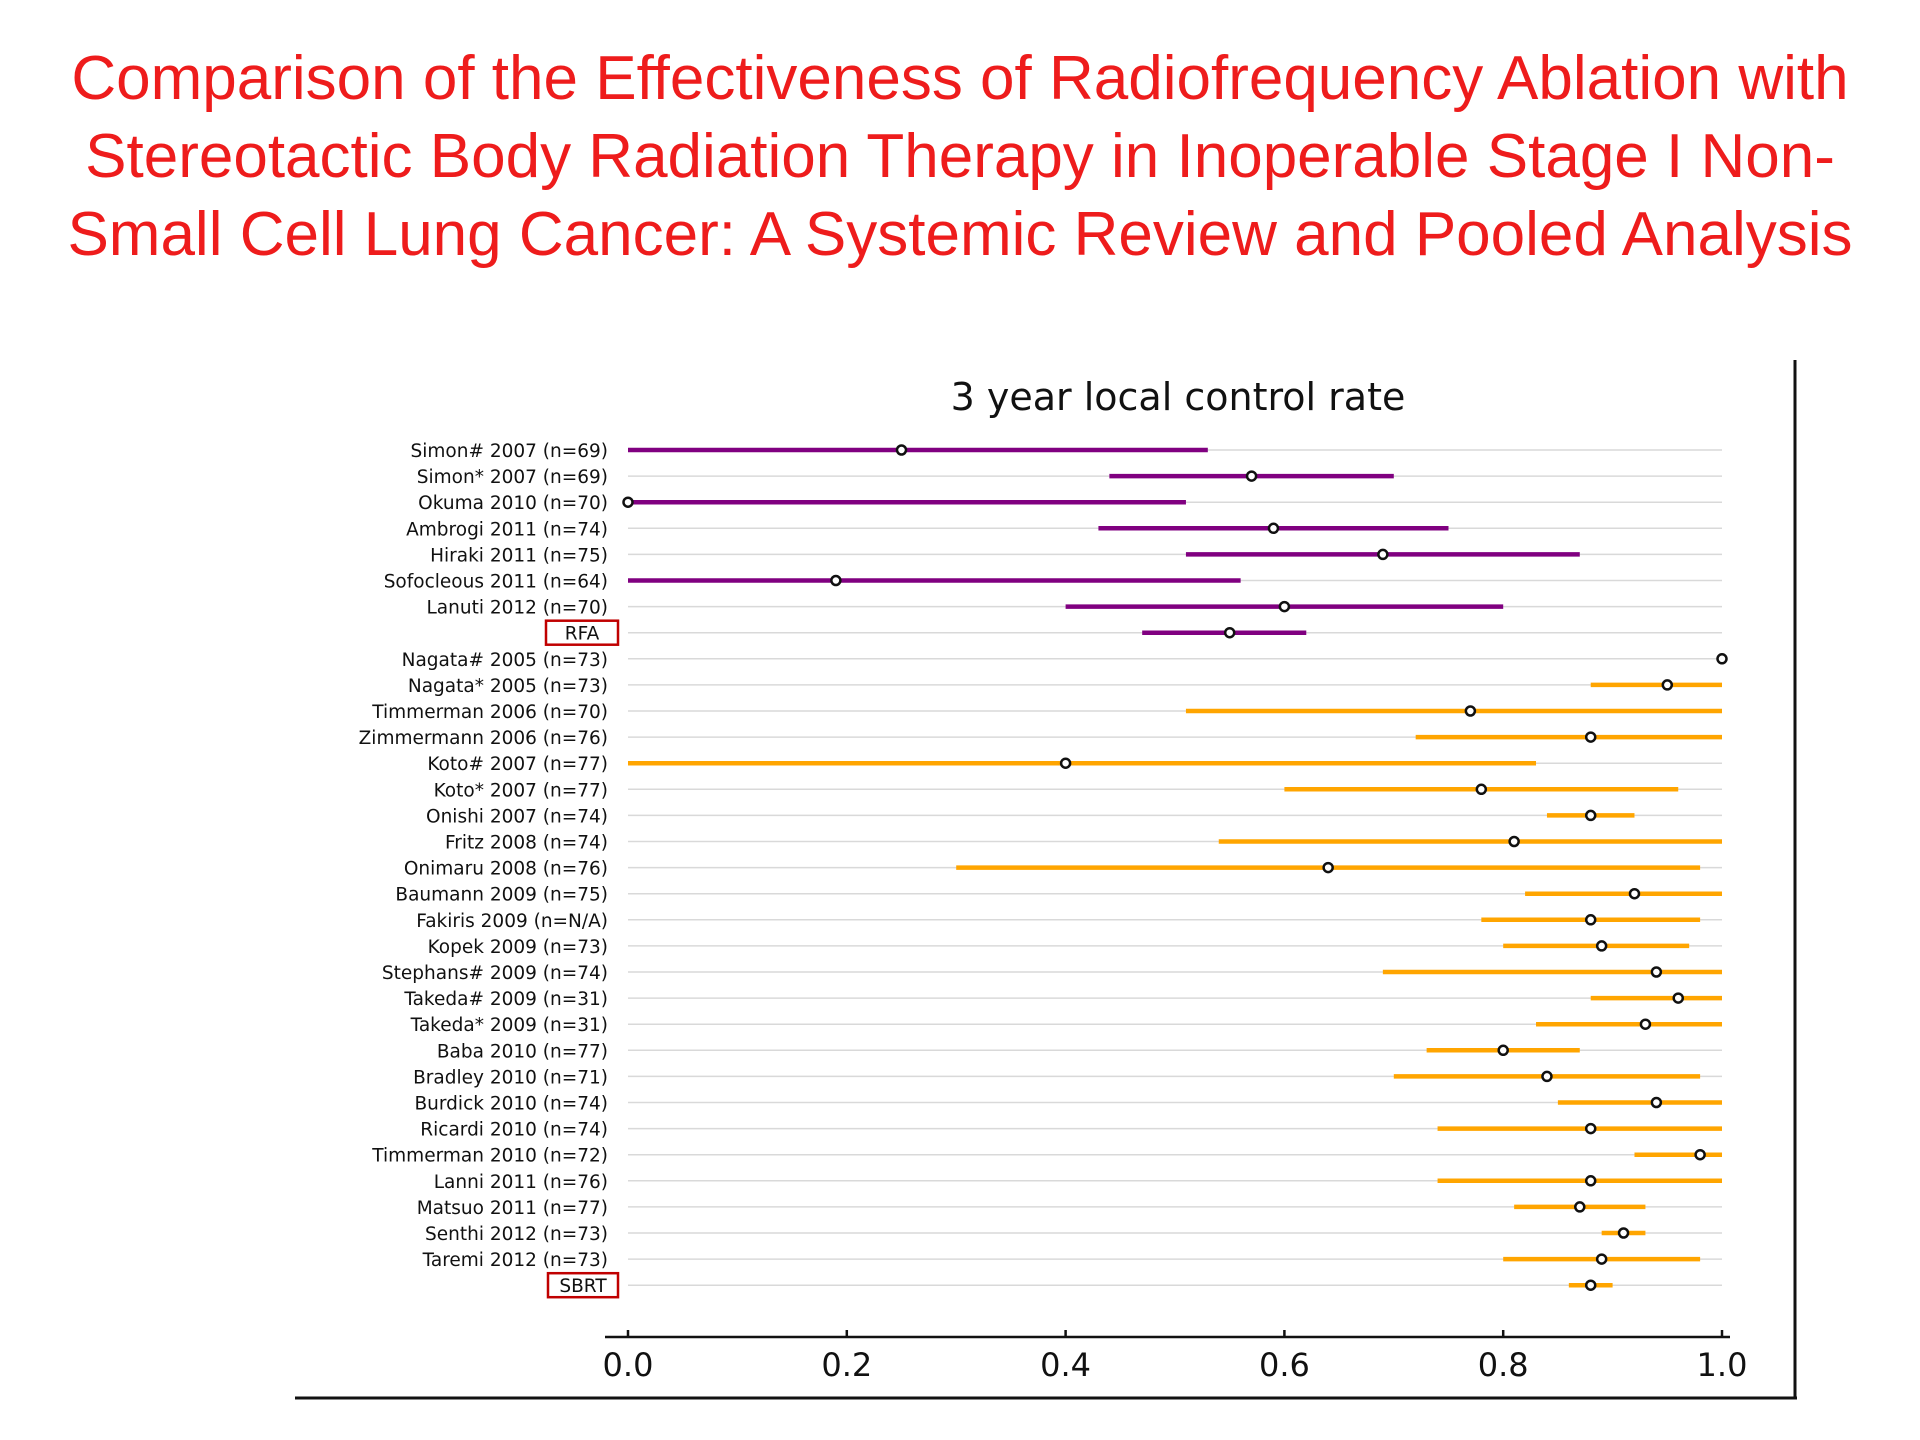 Image resolution: width=1920 pixels, height=1440 pixels. Describe the element at coordinates (1061, 1260) in the screenshot. I see `study-row: Taremi 2012 (n=73)` at that location.